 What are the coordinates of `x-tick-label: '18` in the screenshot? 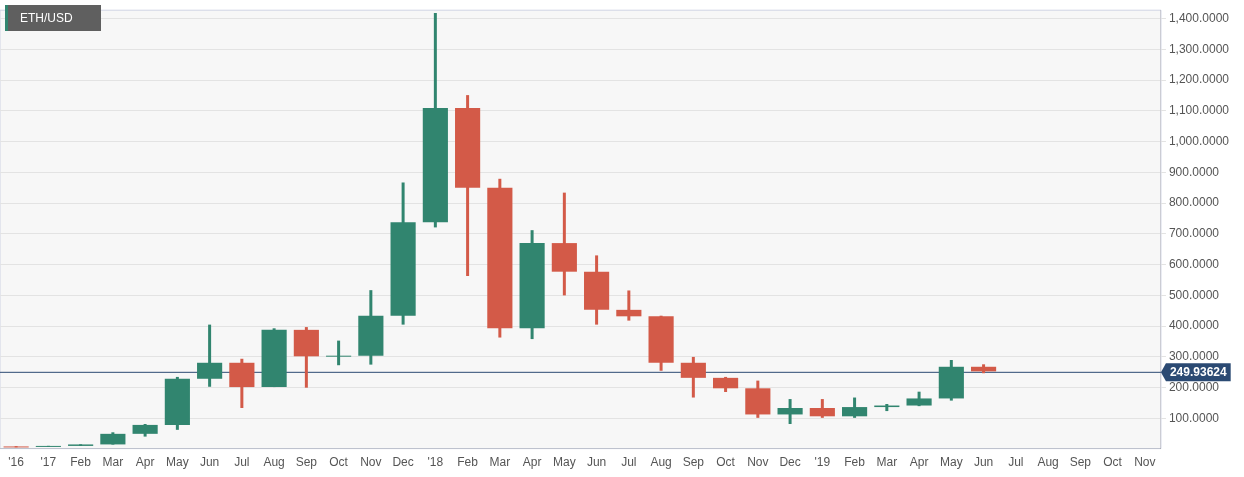 It's located at (435, 462).